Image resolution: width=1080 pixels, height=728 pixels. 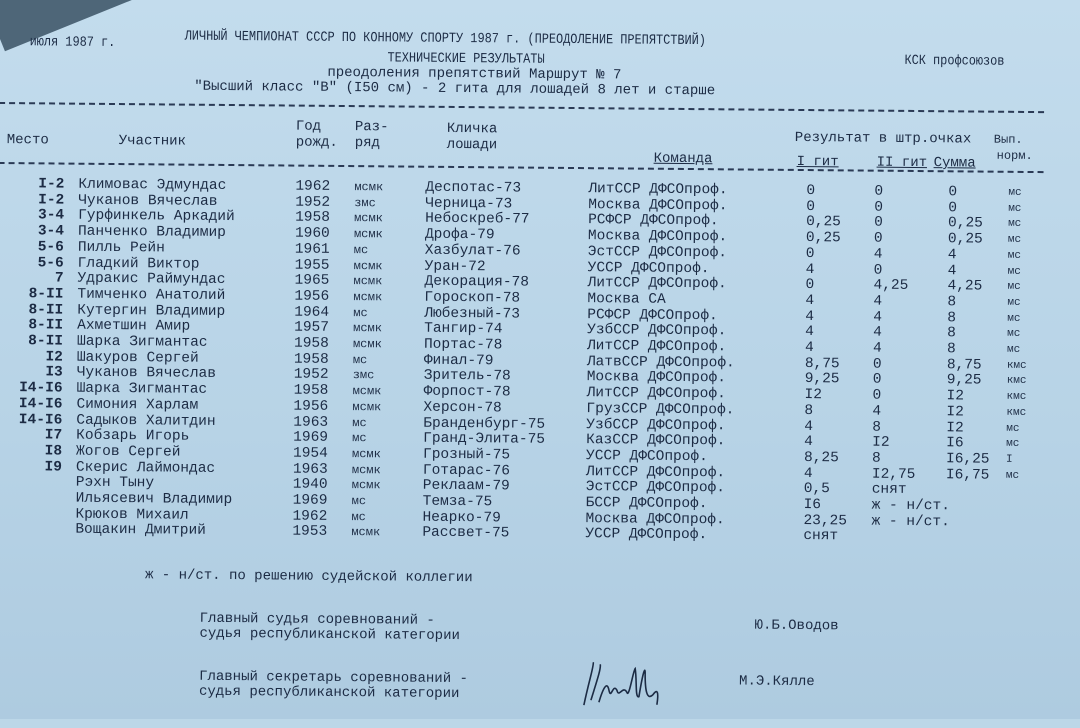 I want to click on cell-year: 1960, so click(x=312, y=234).